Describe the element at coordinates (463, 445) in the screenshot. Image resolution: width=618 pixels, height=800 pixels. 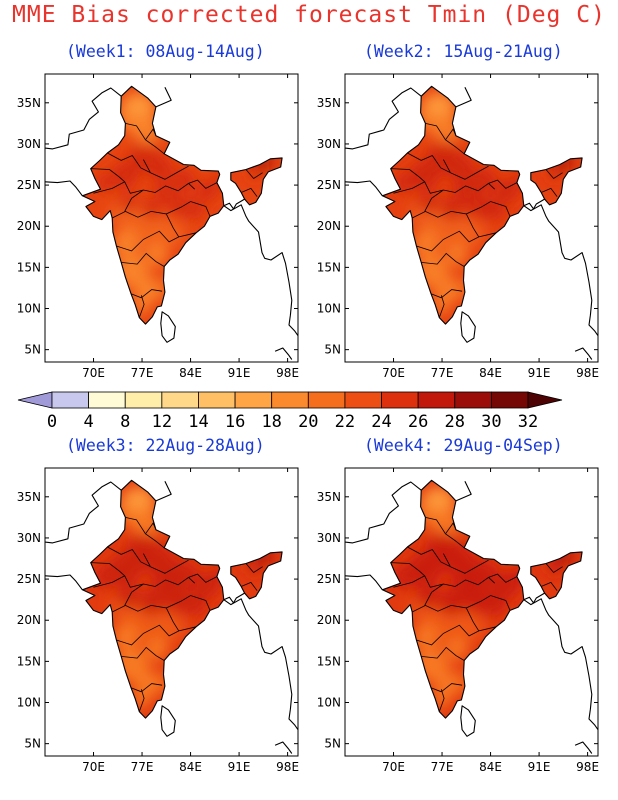
I see `panel-title-week4: (Week4: 29Aug-04Sep)` at that location.